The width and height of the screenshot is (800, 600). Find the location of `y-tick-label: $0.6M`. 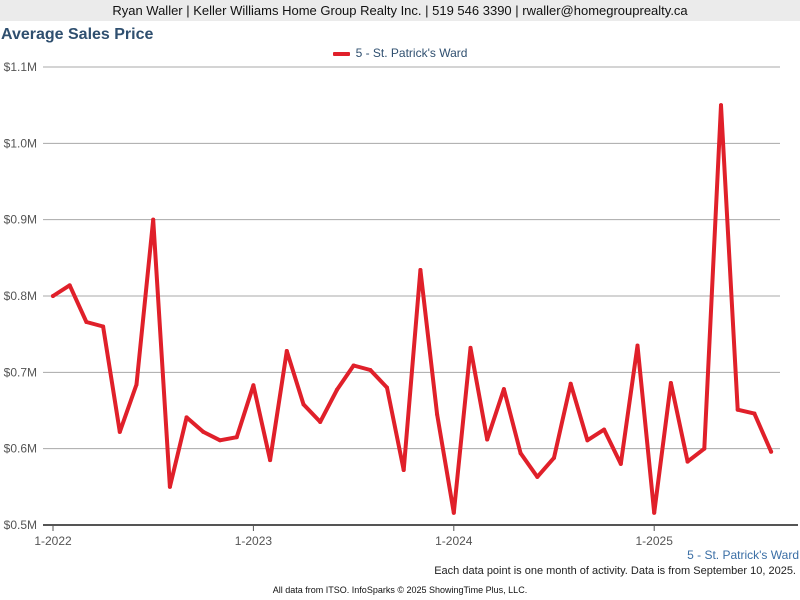

y-tick-label: $0.6M is located at coordinates (20, 449).